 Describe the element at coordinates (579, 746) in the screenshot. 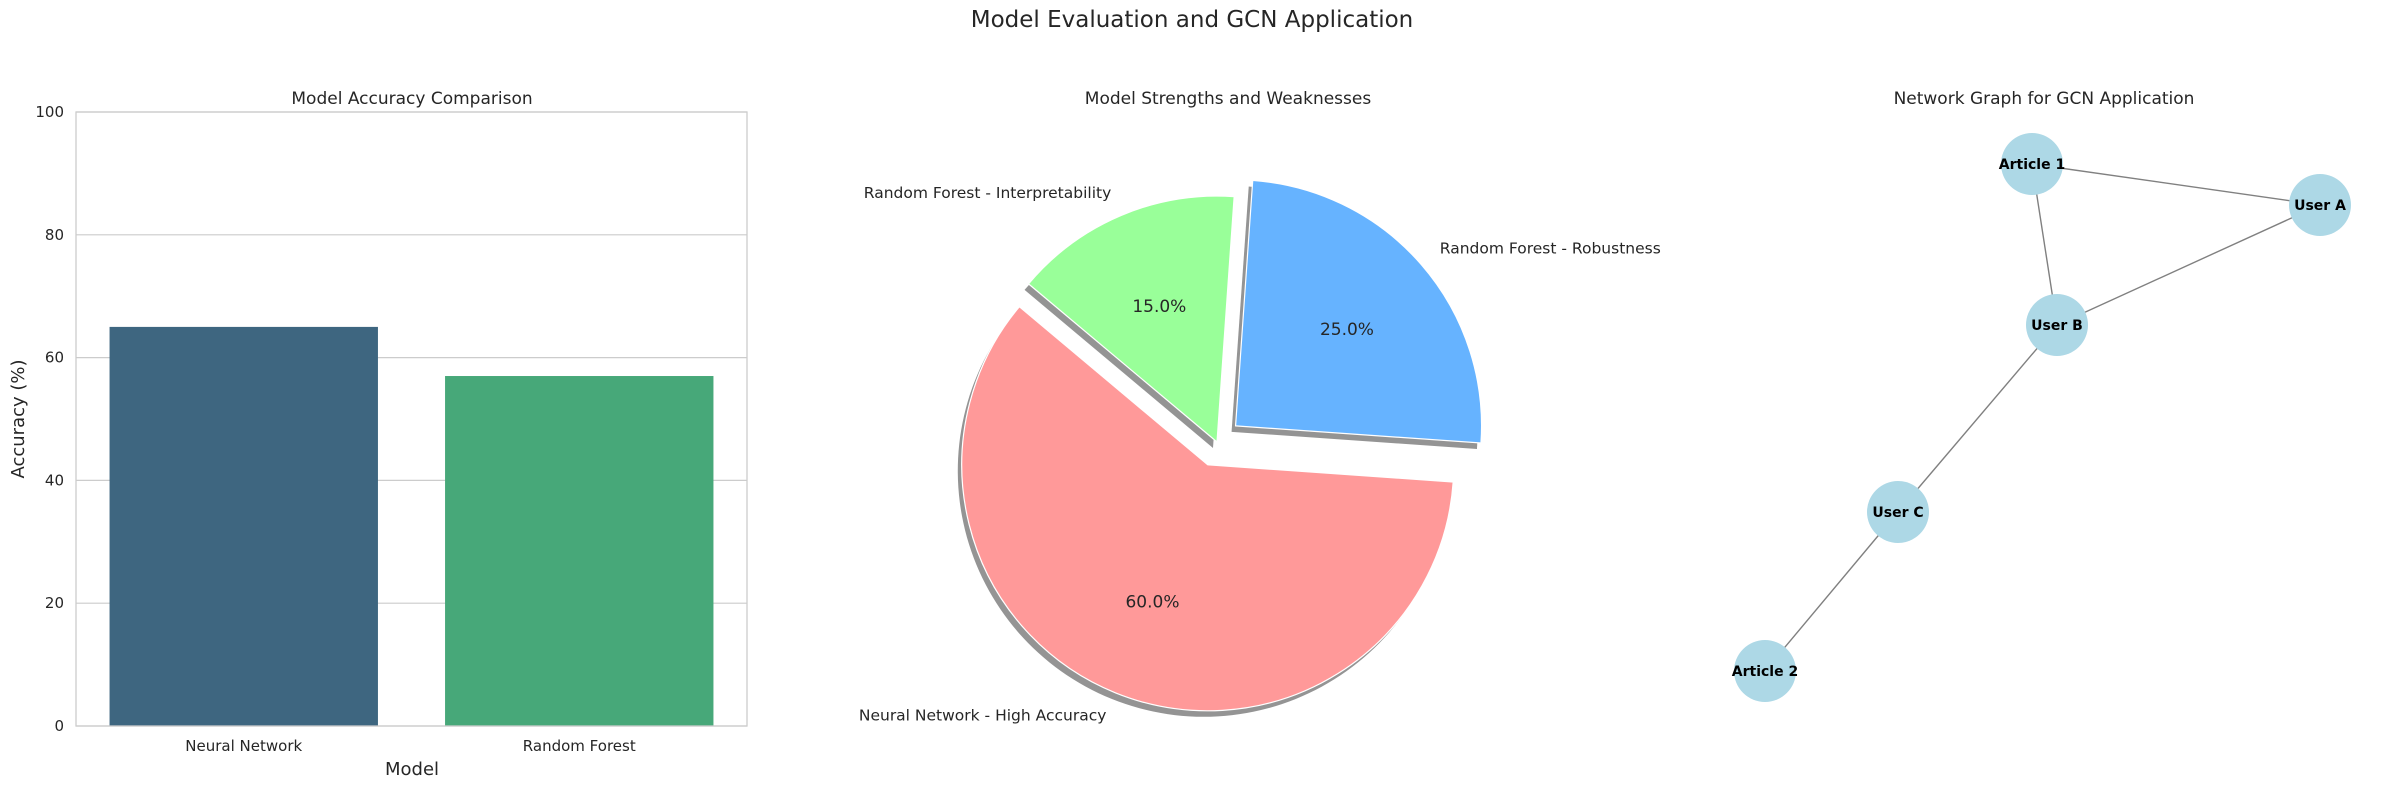

I see `bar-x-tick-label: Random Forest` at that location.